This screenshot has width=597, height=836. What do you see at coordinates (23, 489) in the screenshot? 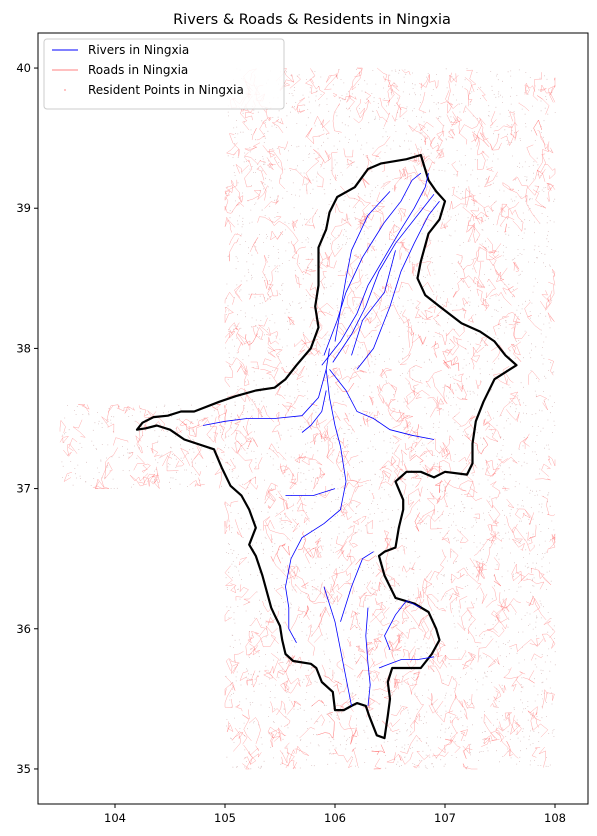
I see `y-tick-label: 37` at bounding box center [23, 489].